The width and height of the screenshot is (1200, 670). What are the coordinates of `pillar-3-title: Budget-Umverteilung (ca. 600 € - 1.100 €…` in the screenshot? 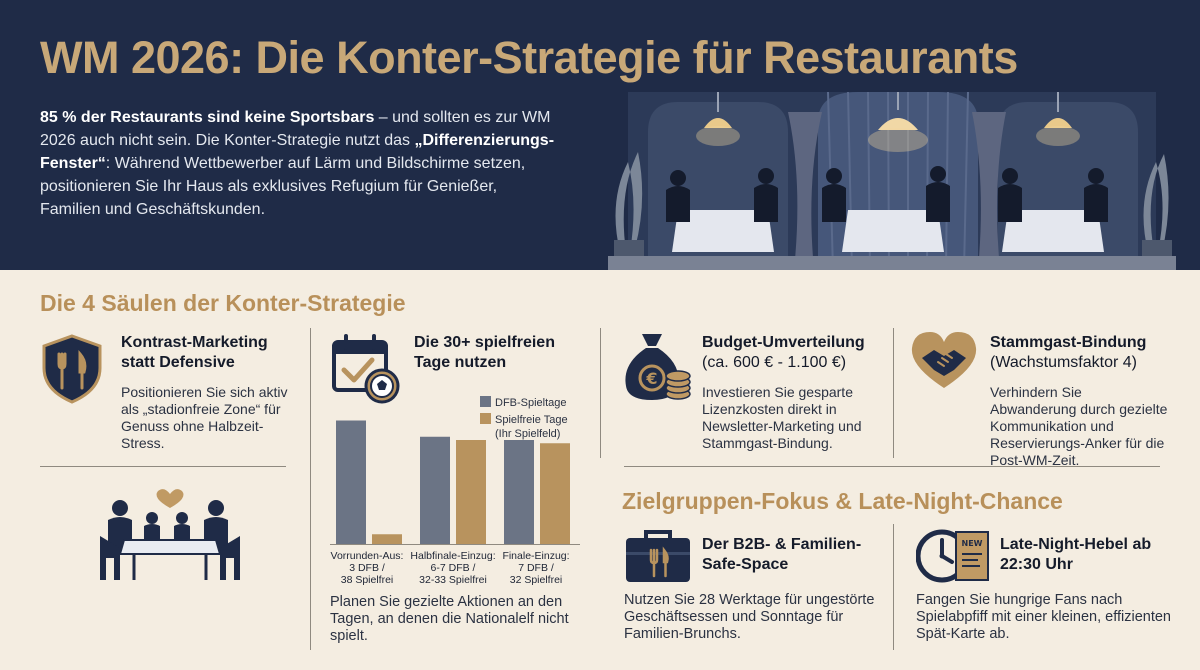 It's located at (797, 353).